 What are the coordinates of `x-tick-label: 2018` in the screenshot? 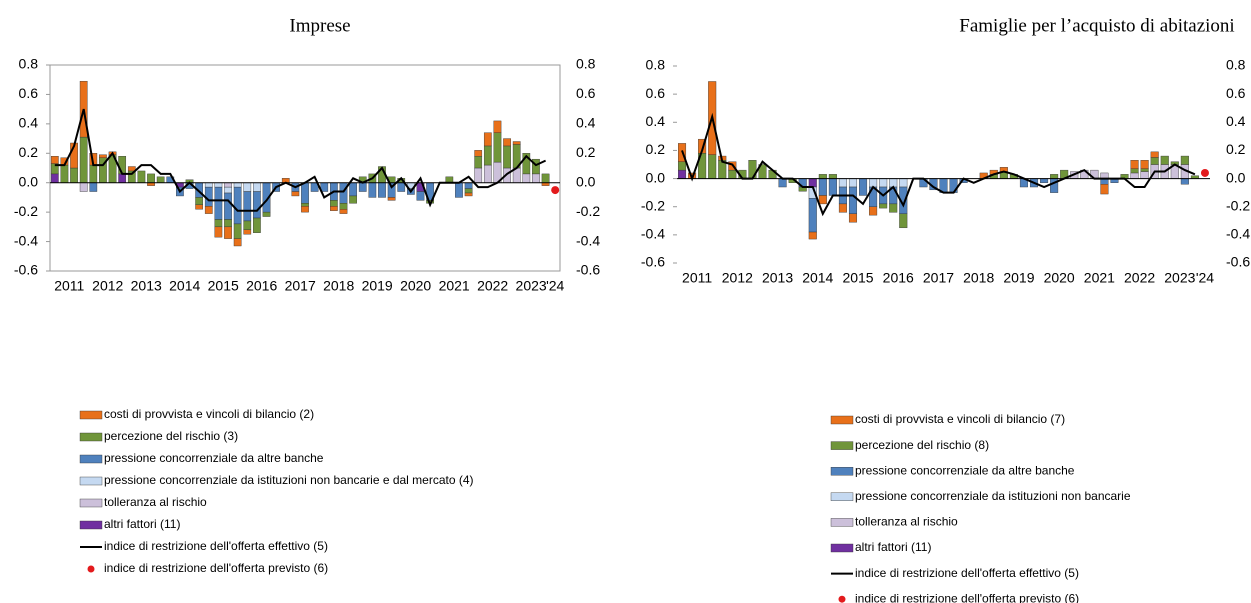 It's located at (978, 278).